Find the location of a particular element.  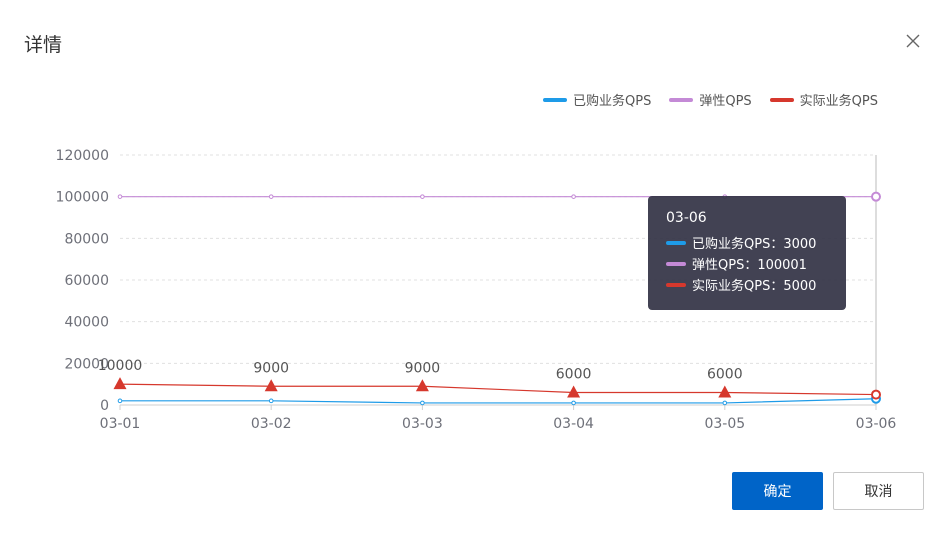

legend-item-elastic-qps: 弹性QPS is located at coordinates (710, 99).